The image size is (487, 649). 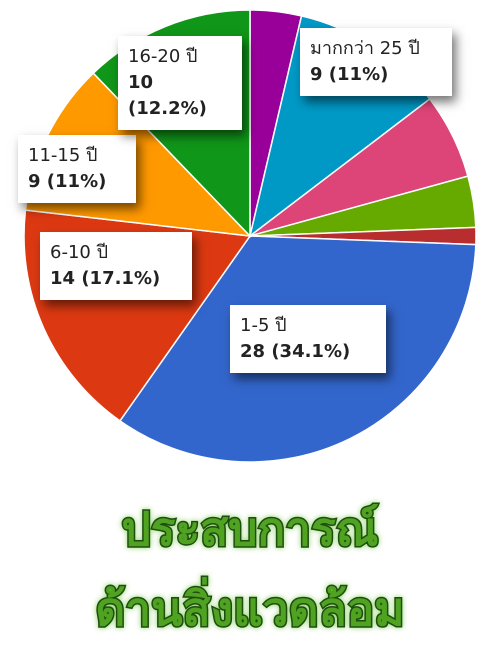 I want to click on slice-label: มากกว่า 25 ปี 9 (11%), so click(x=376, y=62).